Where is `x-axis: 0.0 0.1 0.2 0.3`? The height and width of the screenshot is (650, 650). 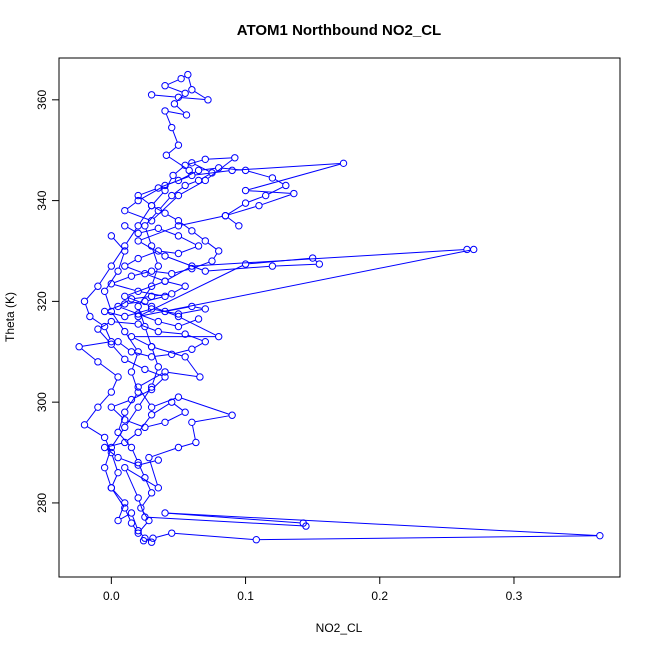 x-axis: 0.0 0.1 0.2 0.3 is located at coordinates (313, 590).